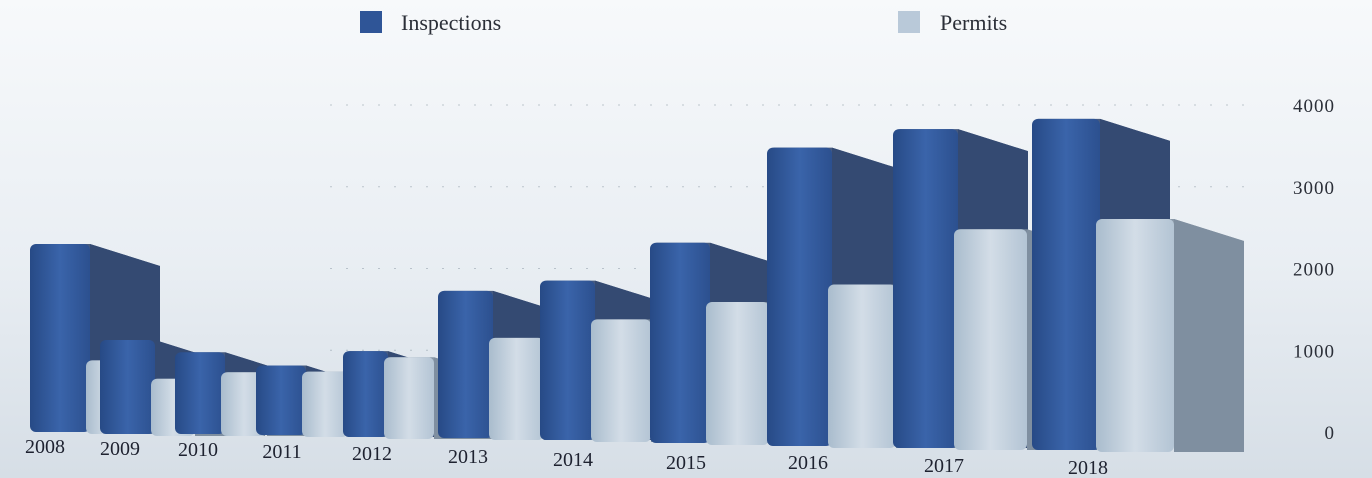 The image size is (1372, 478). I want to click on x-tick-label-2013: 2013, so click(468, 457).